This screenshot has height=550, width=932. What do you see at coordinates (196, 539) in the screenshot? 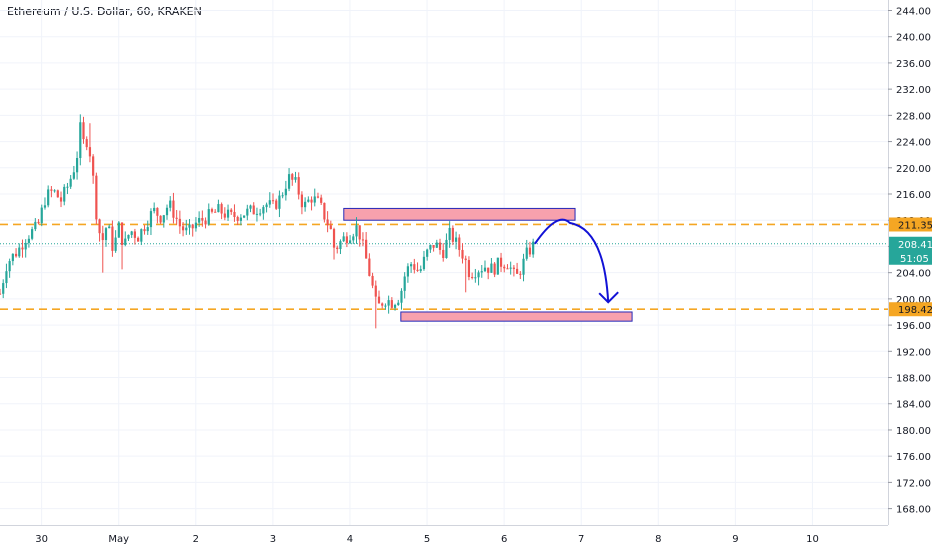
I see `x-tick-label: 2` at bounding box center [196, 539].